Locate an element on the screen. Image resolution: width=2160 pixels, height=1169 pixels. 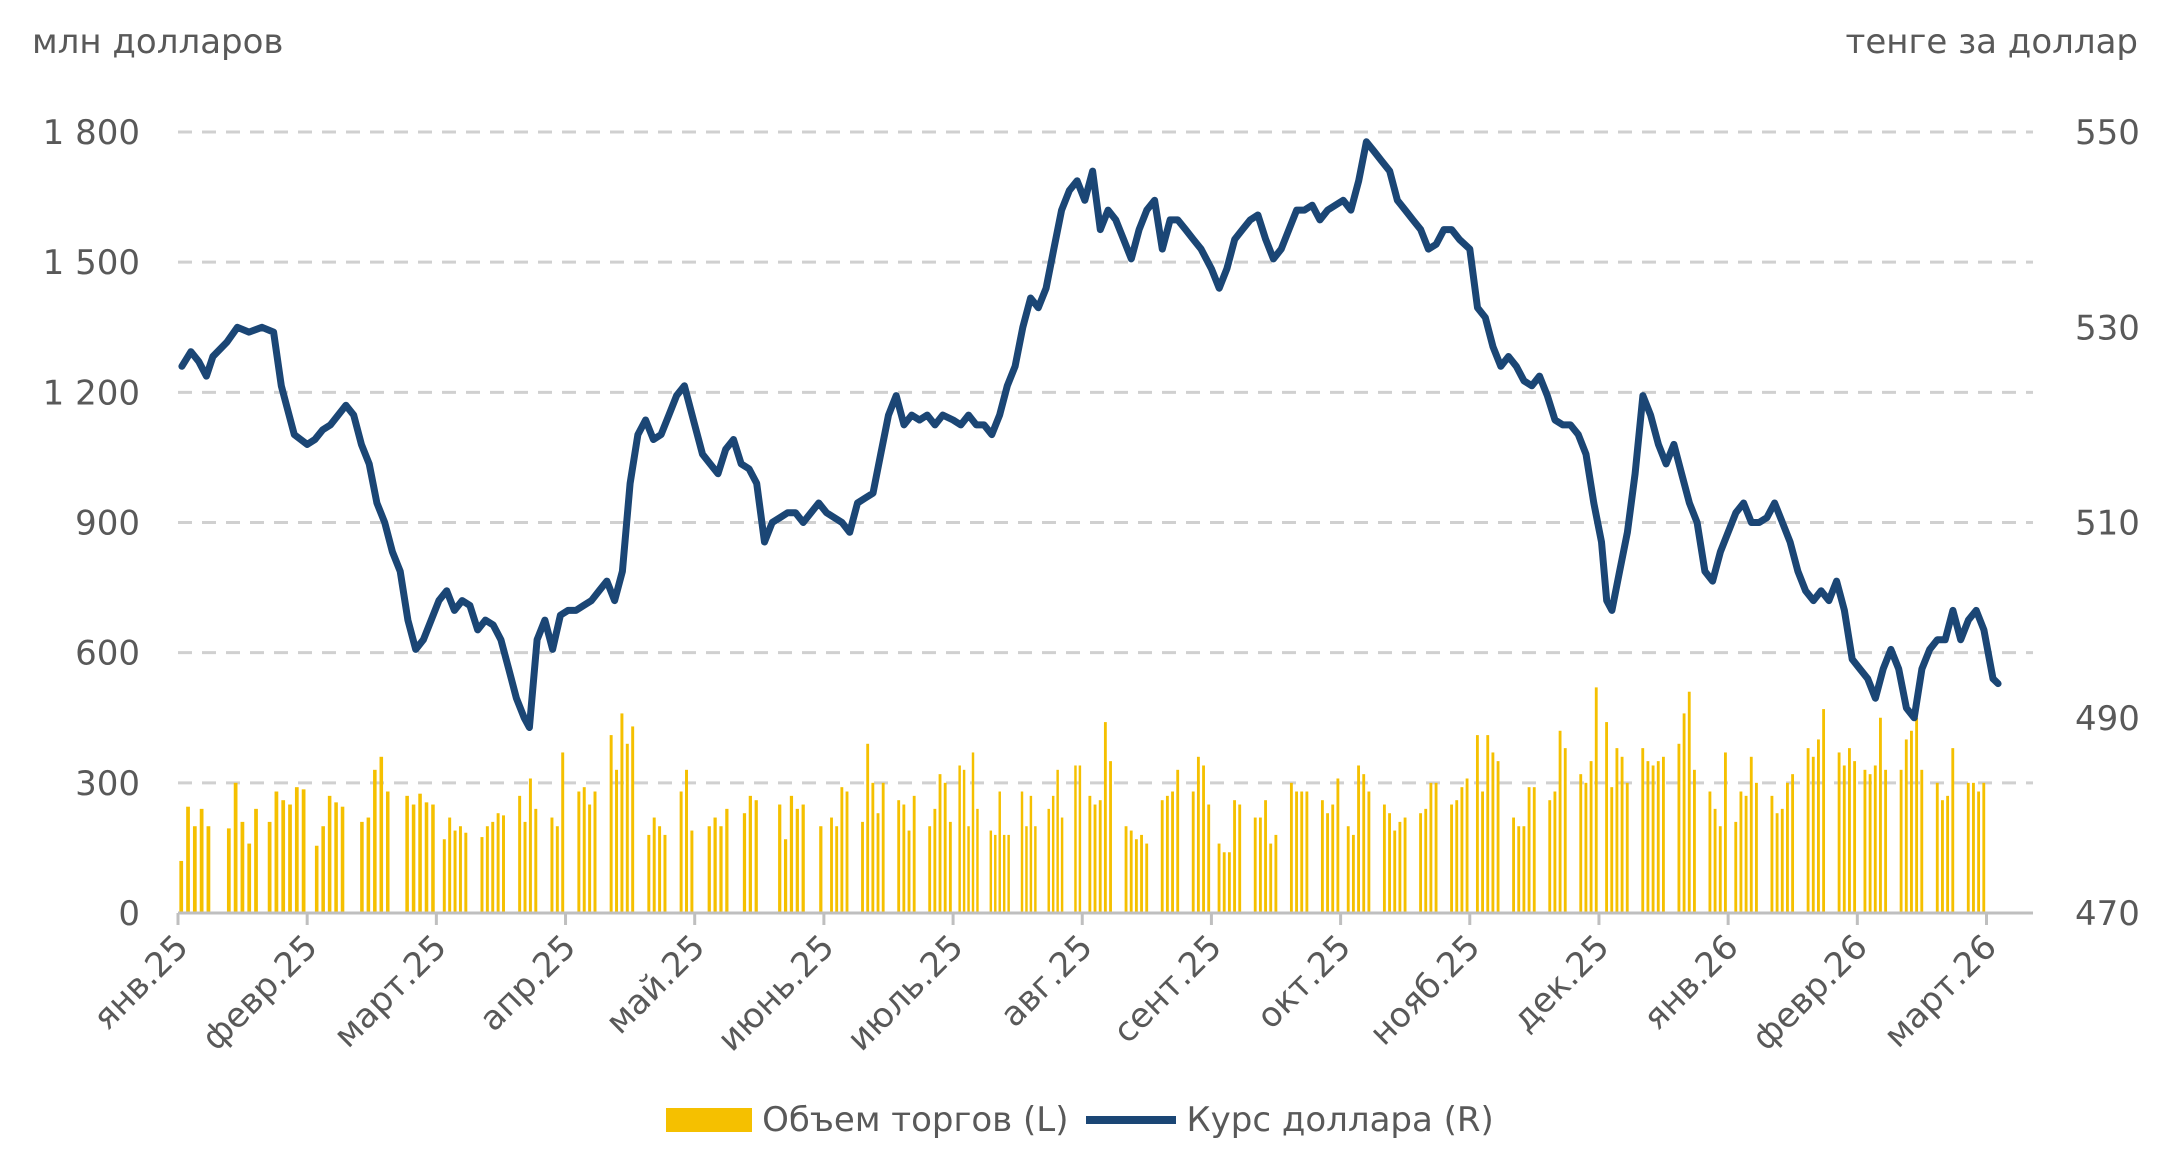
right-axis-ticks: 470 490 510 530 550 is located at coordinates (2107, 523).